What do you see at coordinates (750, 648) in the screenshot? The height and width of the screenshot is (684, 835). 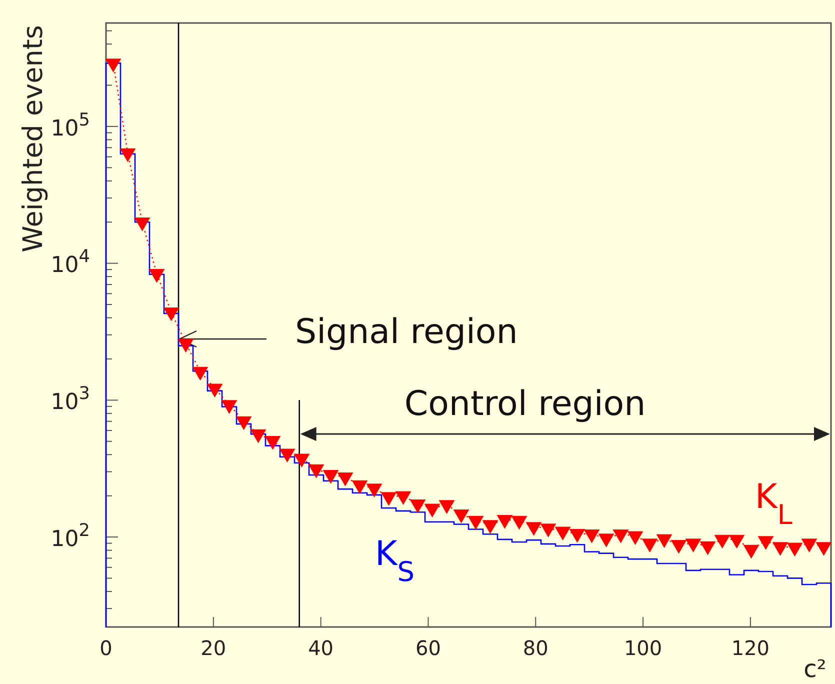 I see `x-tick-label: 120` at bounding box center [750, 648].